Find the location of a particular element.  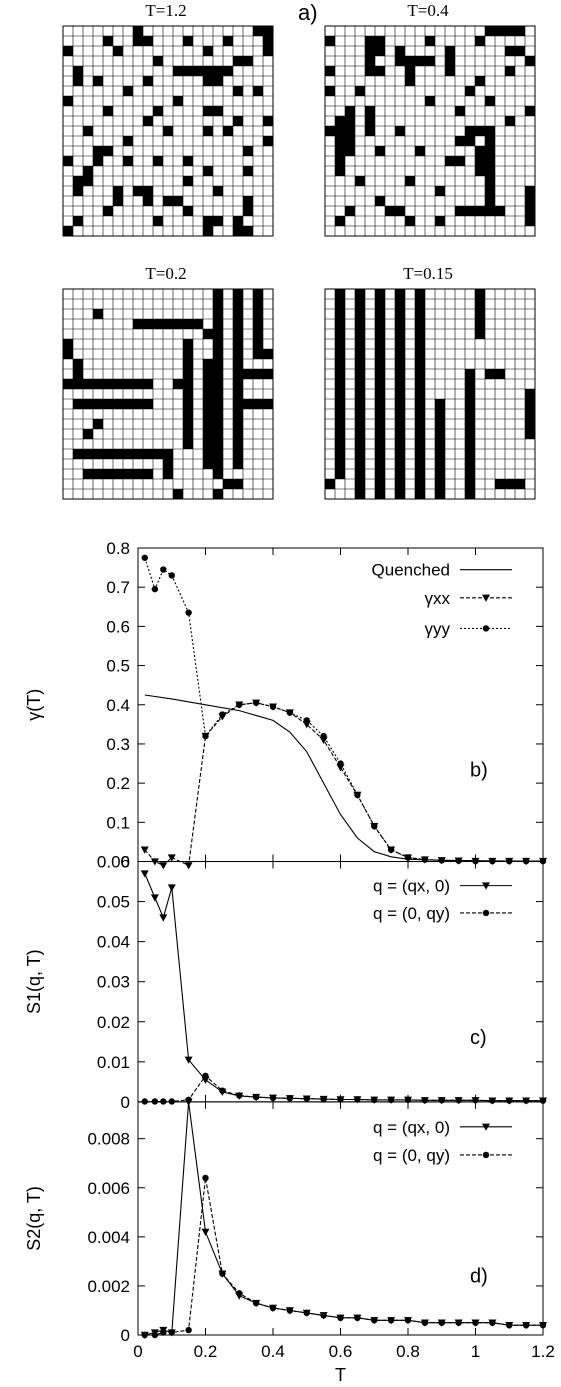

plot-frame is located at coordinates (340, 982).